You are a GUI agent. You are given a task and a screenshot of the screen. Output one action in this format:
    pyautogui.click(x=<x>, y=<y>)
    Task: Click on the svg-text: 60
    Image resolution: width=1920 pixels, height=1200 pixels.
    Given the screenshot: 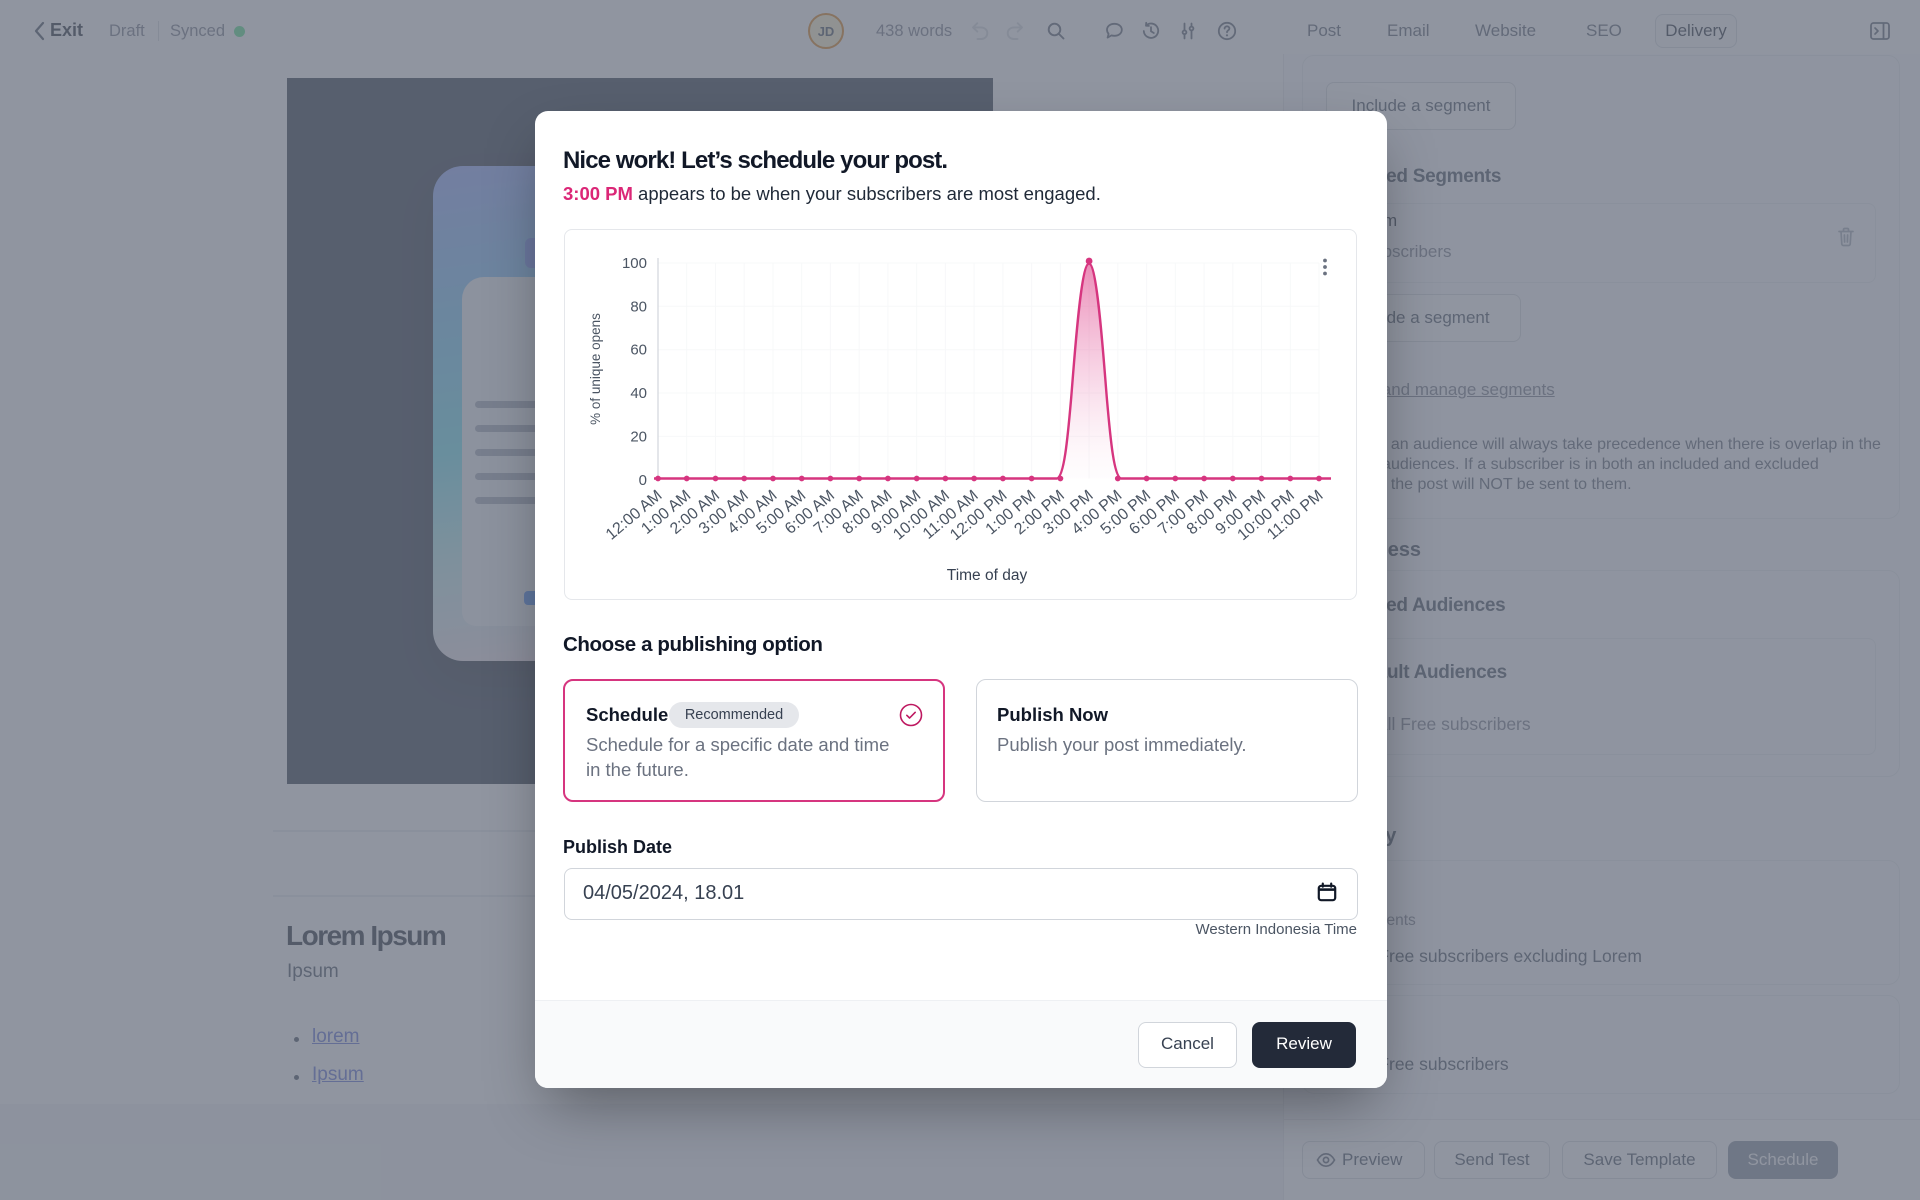 What is the action you would take?
    pyautogui.click(x=638, y=350)
    